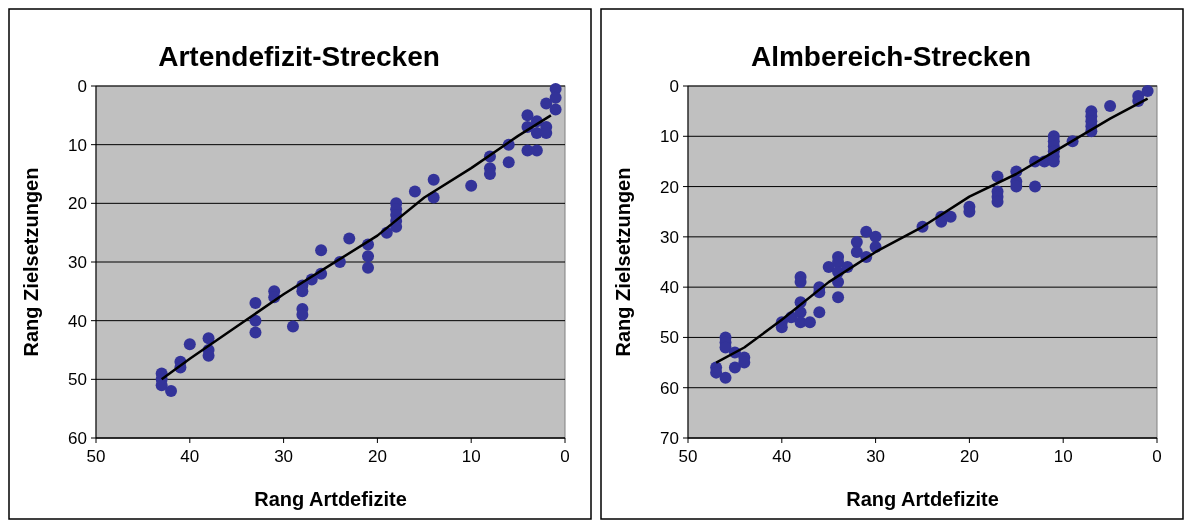 The height and width of the screenshot is (526, 1194). Describe the element at coordinates (669, 438) in the screenshot. I see `y-tick-label: 70` at that location.